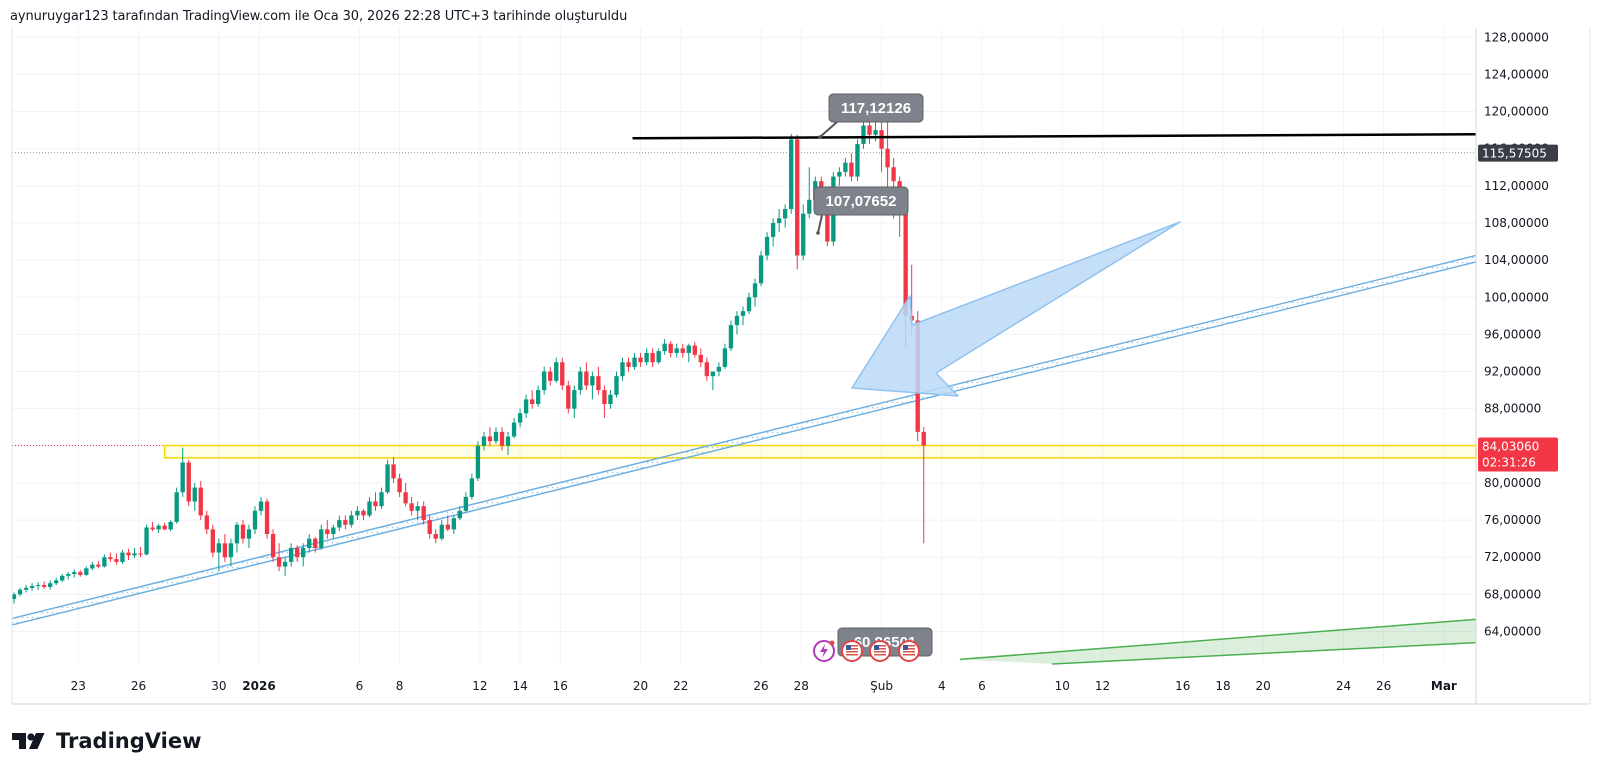 Image resolution: width=1600 pixels, height=776 pixels. Describe the element at coordinates (1217, 641) in the screenshot. I see `green-channel-fill` at that location.